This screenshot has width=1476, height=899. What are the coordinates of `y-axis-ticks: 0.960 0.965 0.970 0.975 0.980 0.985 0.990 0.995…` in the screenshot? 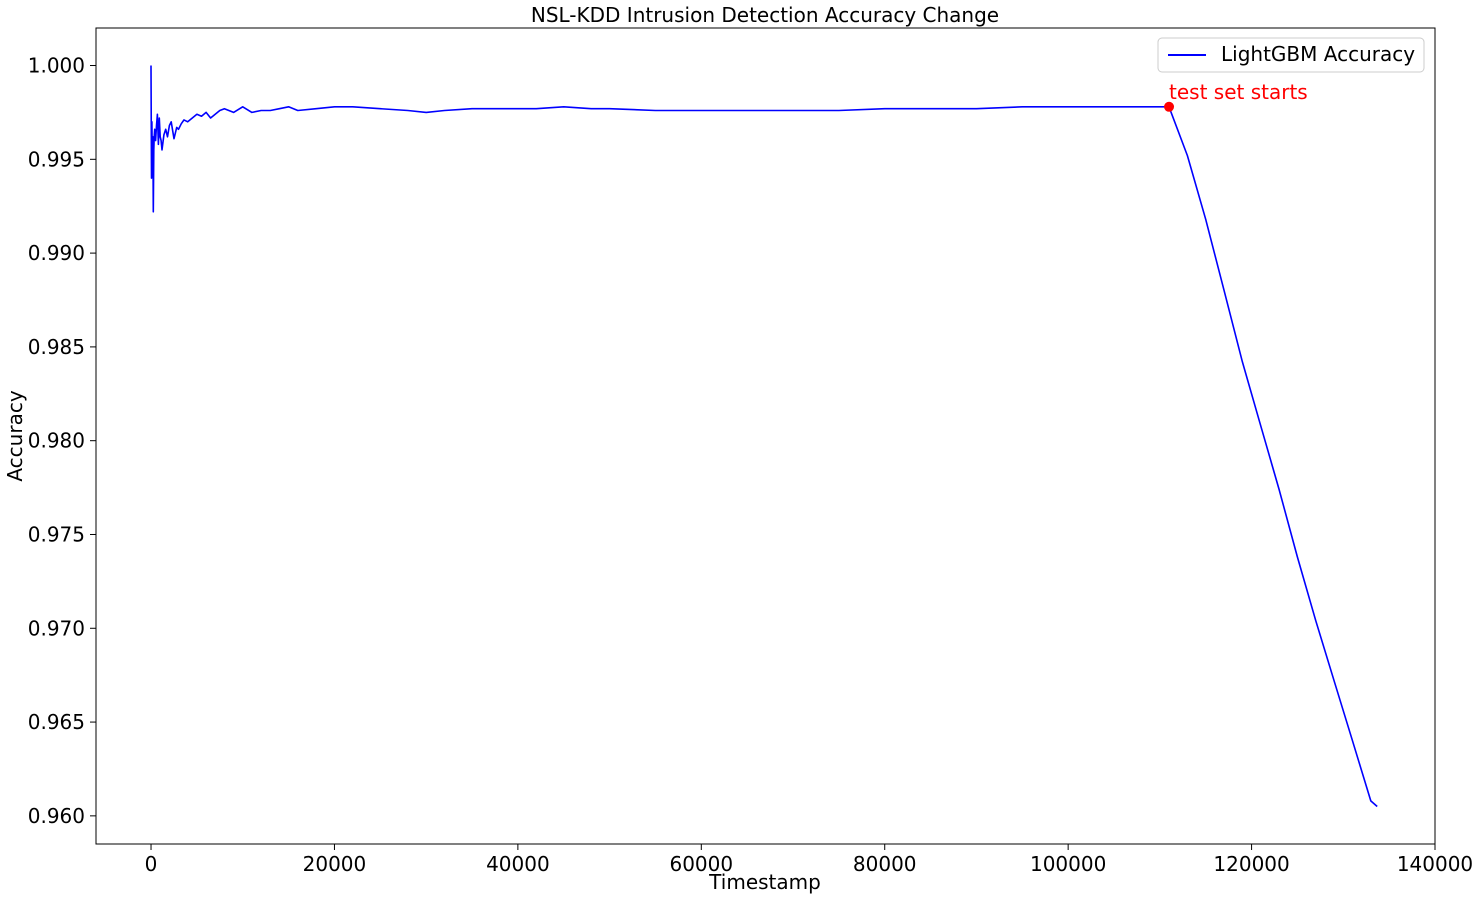 It's located at (62, 441).